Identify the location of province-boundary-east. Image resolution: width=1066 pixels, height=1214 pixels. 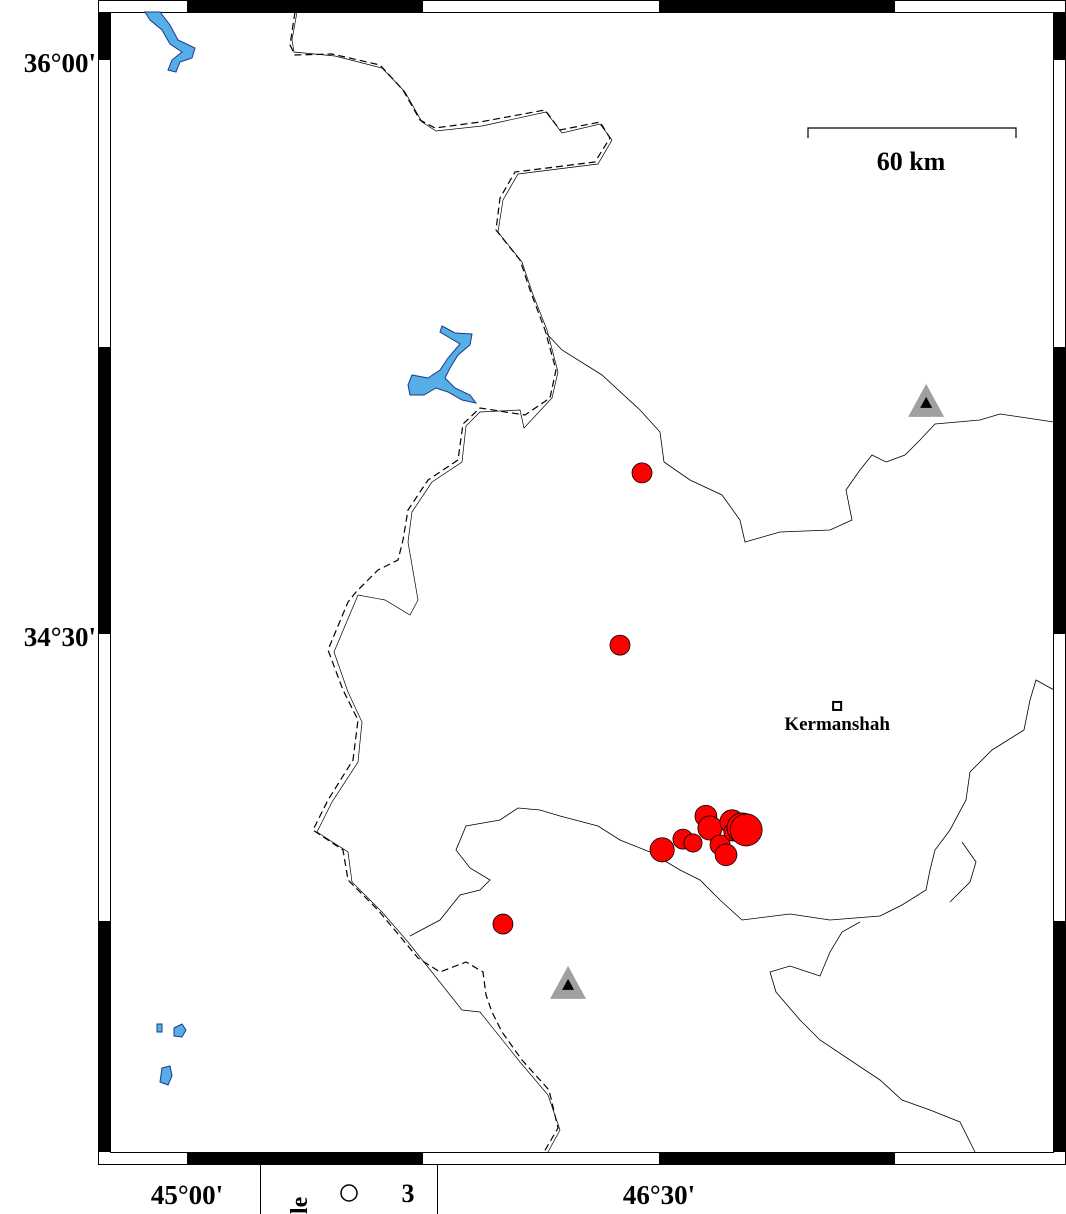
(963, 872).